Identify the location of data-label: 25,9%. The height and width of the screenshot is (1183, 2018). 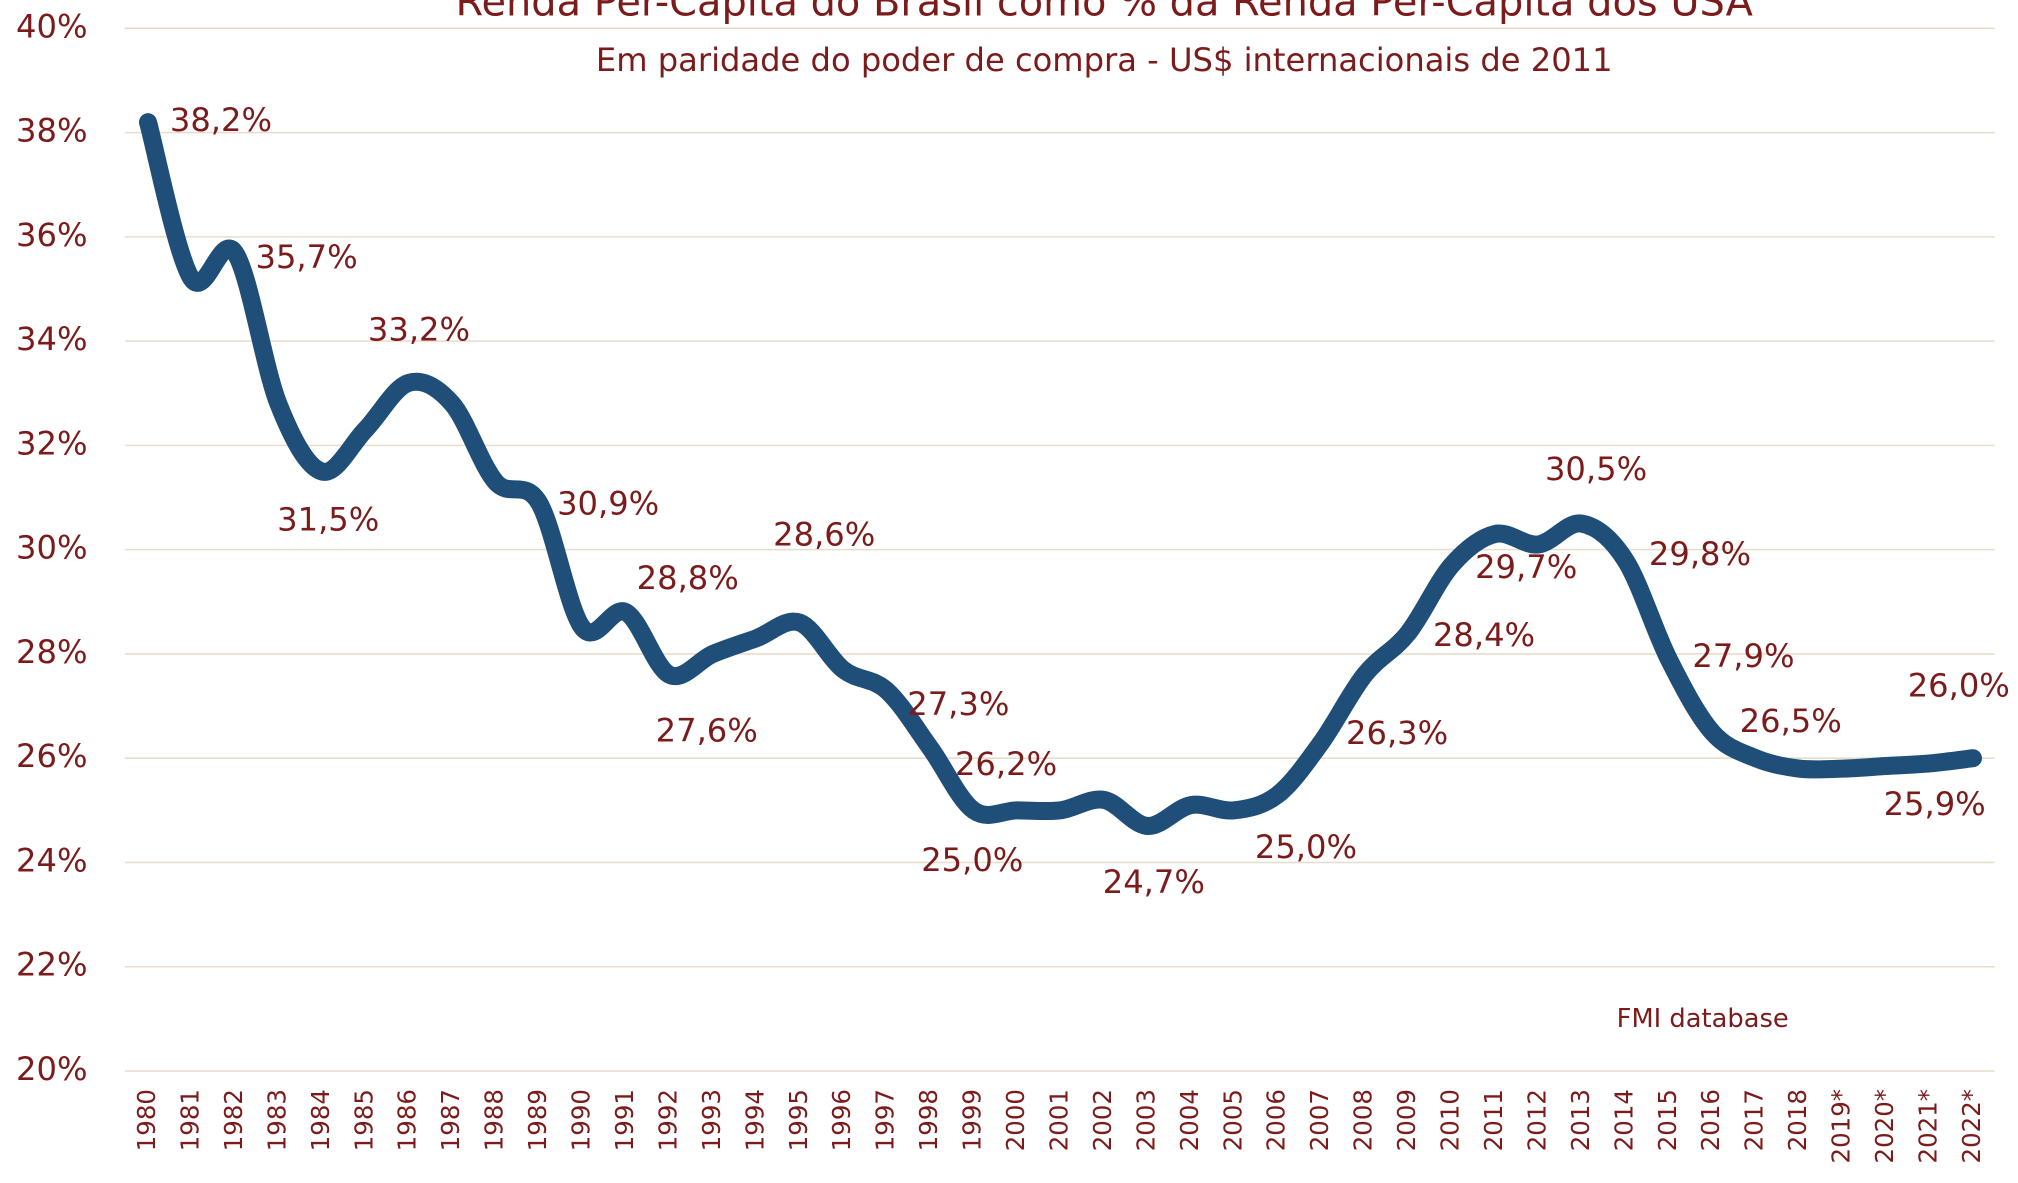
(1935, 804).